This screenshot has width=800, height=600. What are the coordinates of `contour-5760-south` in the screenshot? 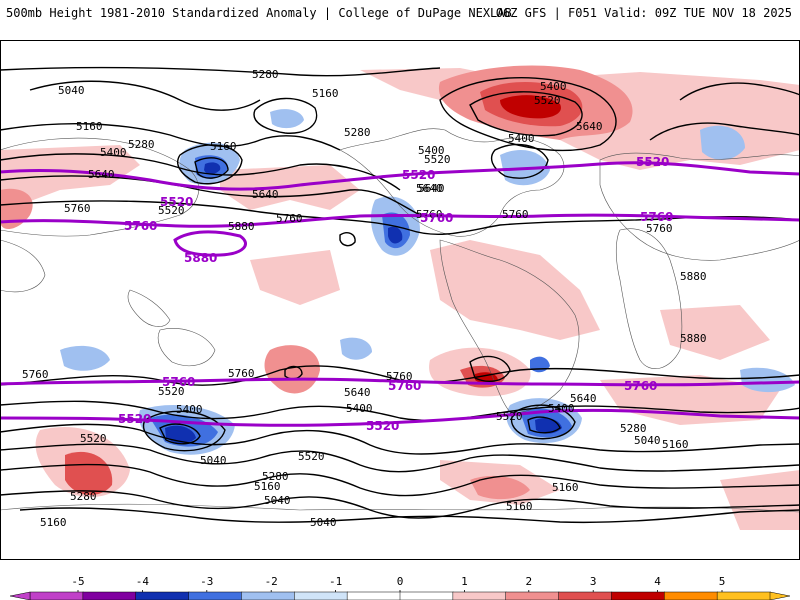 It's located at (400, 382).